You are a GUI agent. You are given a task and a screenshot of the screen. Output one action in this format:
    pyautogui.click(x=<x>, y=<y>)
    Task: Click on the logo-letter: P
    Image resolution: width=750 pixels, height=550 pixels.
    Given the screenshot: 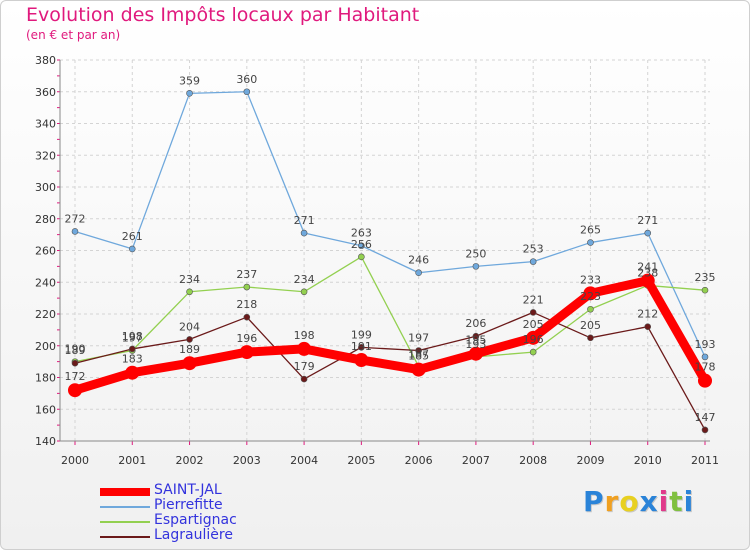 What is the action you would take?
    pyautogui.click(x=594, y=501)
    